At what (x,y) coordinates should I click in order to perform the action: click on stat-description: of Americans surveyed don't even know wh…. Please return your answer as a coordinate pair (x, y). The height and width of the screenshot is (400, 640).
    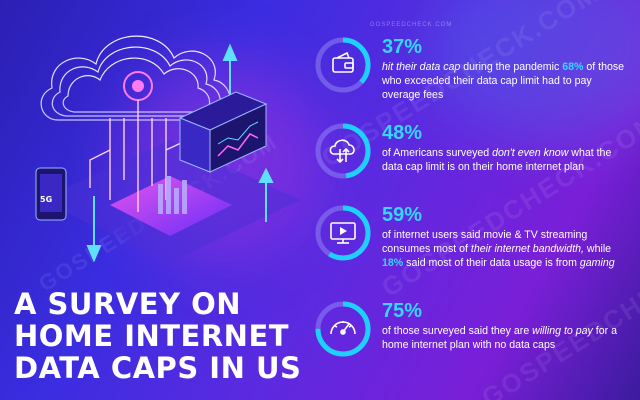
    Looking at the image, I should click on (507, 160).